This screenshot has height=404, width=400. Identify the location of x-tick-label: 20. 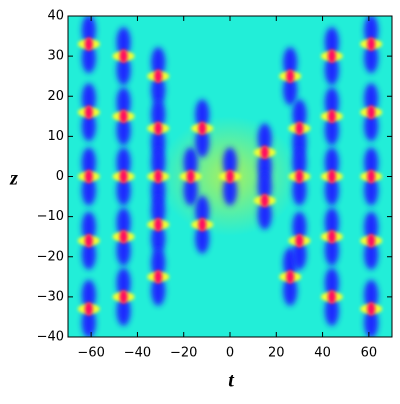
(276, 353).